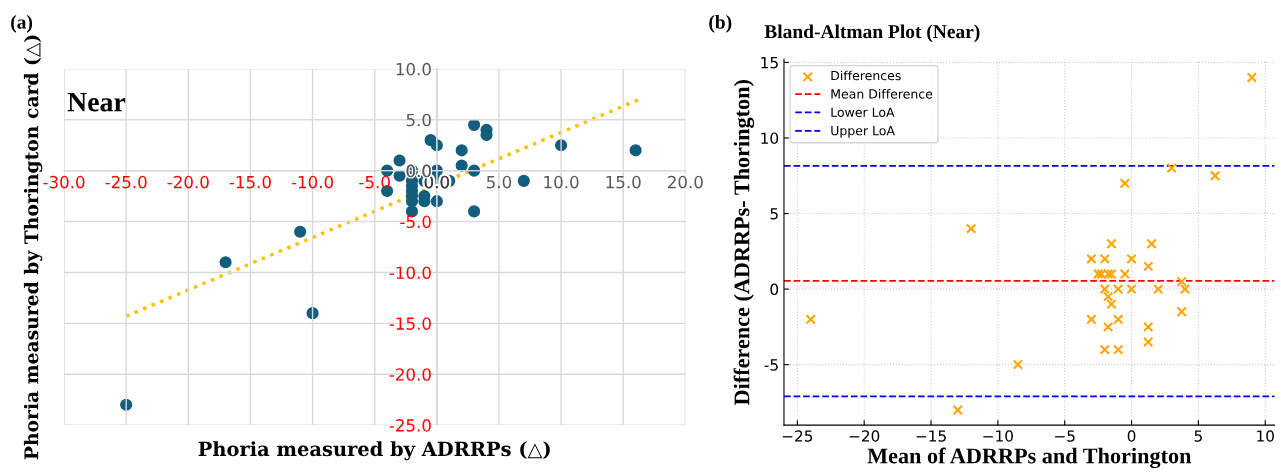 This screenshot has height=475, width=1281. I want to click on legend-label: Upper LoA, so click(863, 132).